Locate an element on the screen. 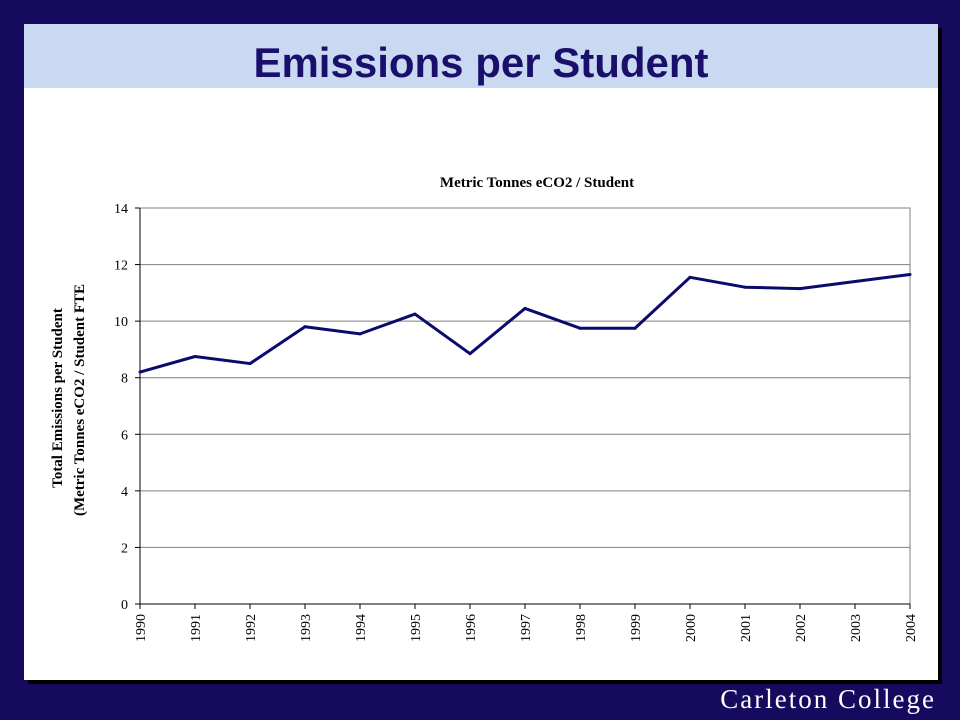  x-tick-label: 1997 is located at coordinates (526, 628).